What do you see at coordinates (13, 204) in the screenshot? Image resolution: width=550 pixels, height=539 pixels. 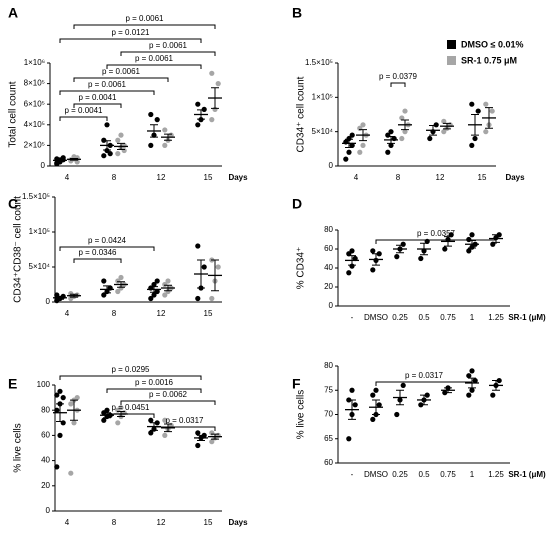 I see `panel-letter: C` at bounding box center [13, 204].